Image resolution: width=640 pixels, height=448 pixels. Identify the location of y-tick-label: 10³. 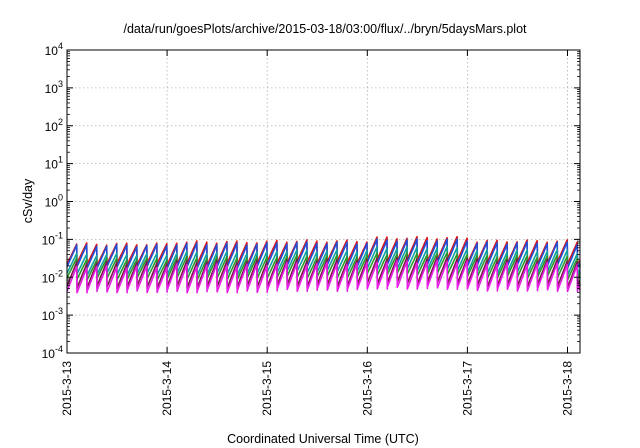
(54, 87).